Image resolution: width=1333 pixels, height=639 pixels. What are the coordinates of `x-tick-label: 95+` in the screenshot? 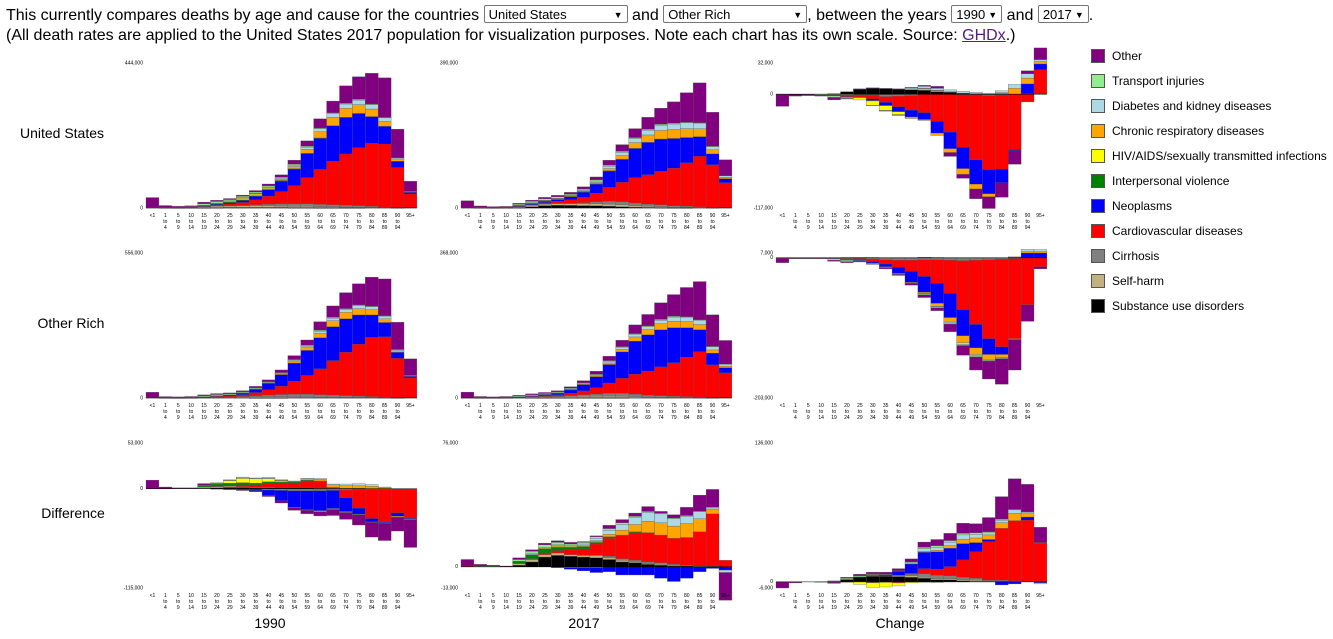 It's located at (725, 596).